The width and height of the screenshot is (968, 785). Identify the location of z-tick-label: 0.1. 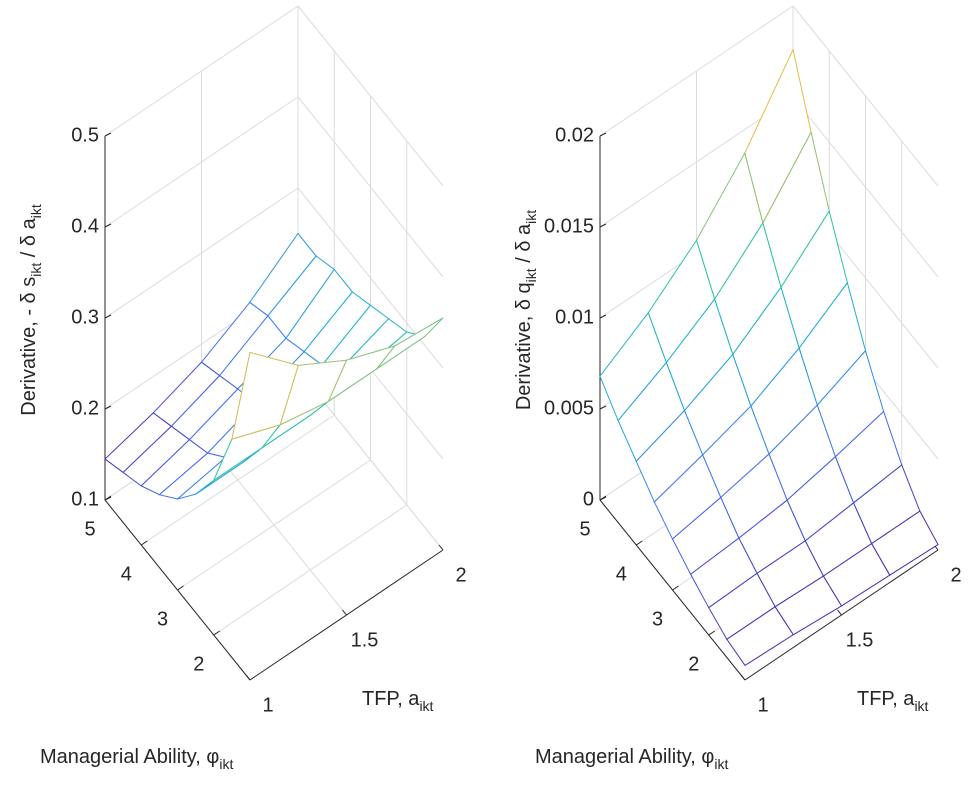
(85, 499).